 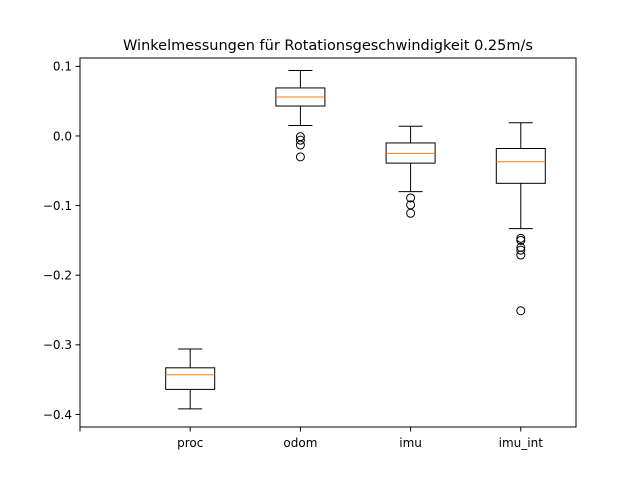 I want to click on x-tick-label: odom, so click(x=300, y=443).